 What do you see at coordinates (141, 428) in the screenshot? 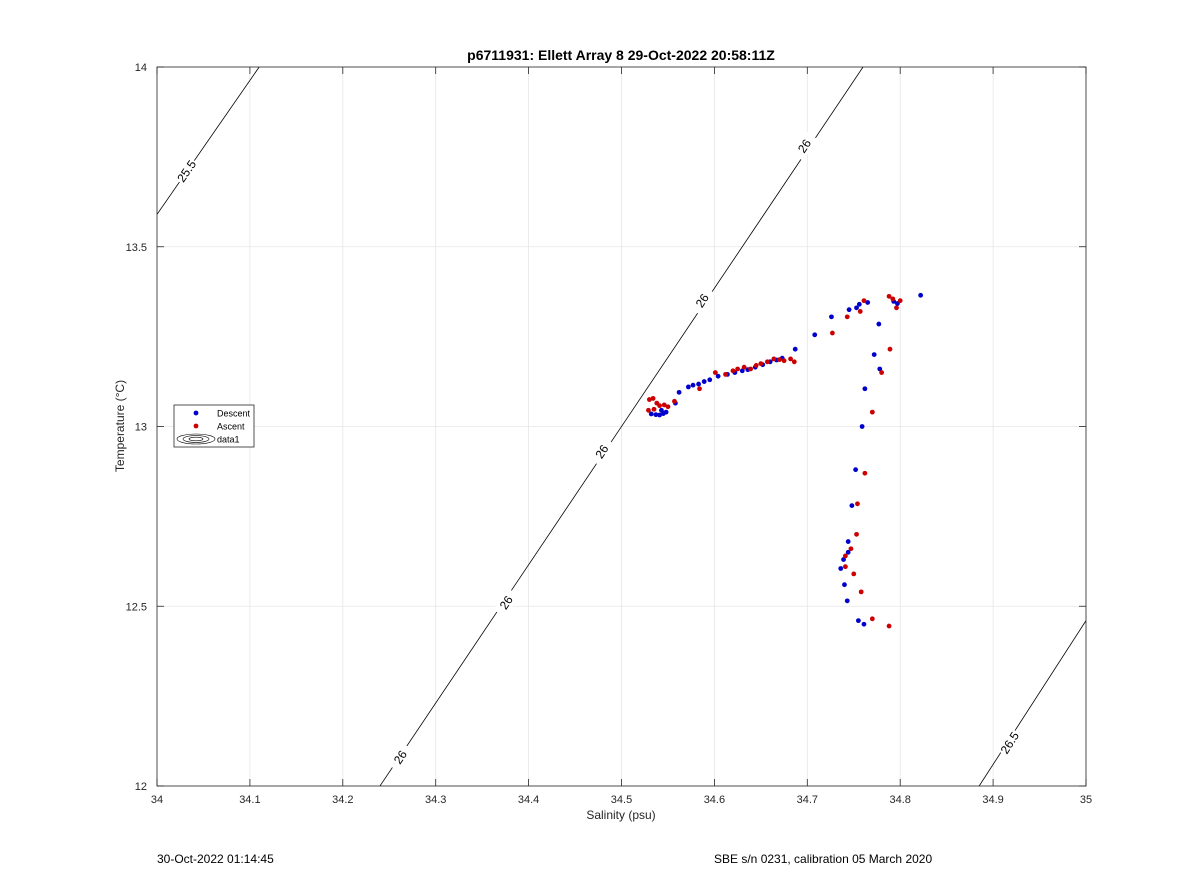
I see `y-tick-label: 13` at bounding box center [141, 428].